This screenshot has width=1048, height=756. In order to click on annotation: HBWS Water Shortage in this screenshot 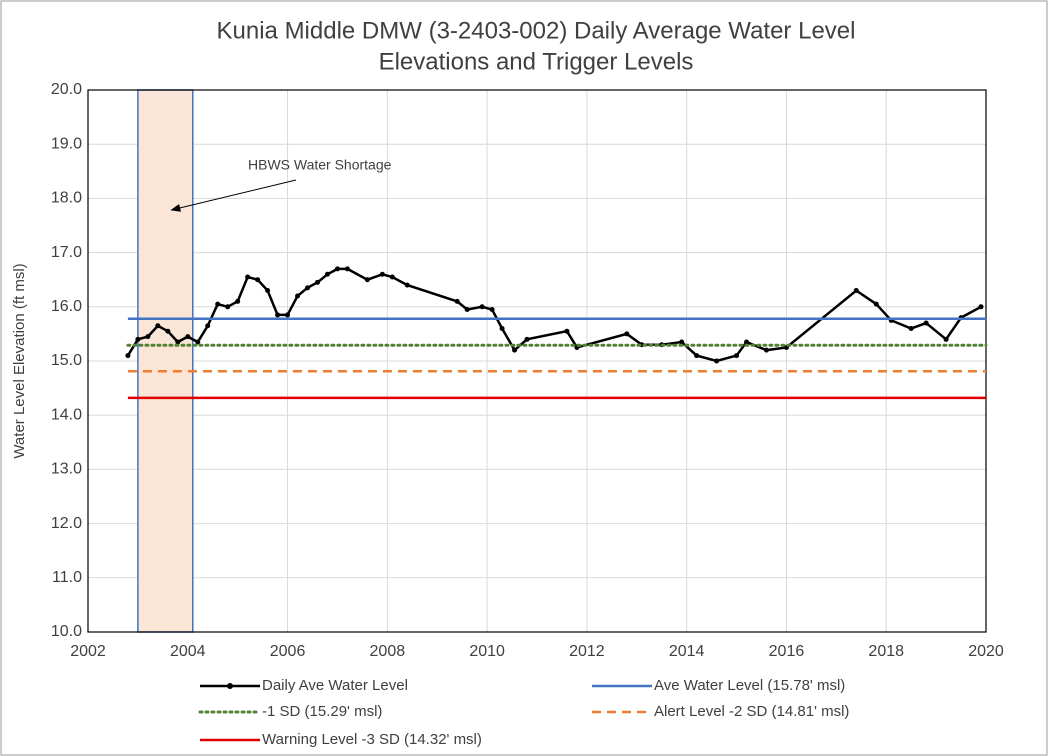, I will do `click(320, 165)`.